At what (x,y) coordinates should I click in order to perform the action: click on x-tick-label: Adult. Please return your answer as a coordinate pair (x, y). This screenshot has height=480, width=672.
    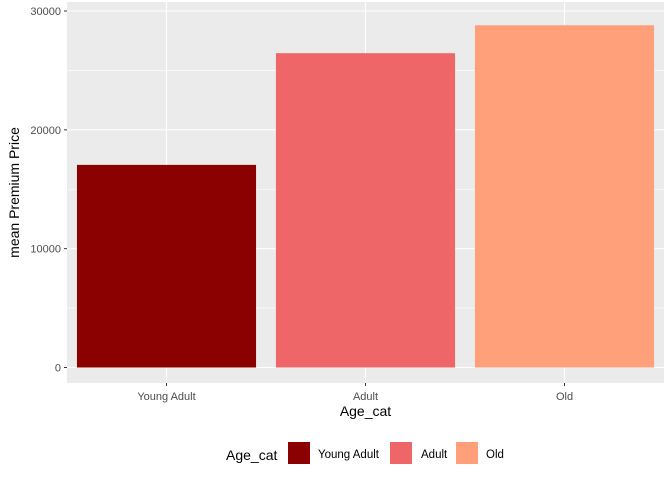
    Looking at the image, I should click on (365, 397).